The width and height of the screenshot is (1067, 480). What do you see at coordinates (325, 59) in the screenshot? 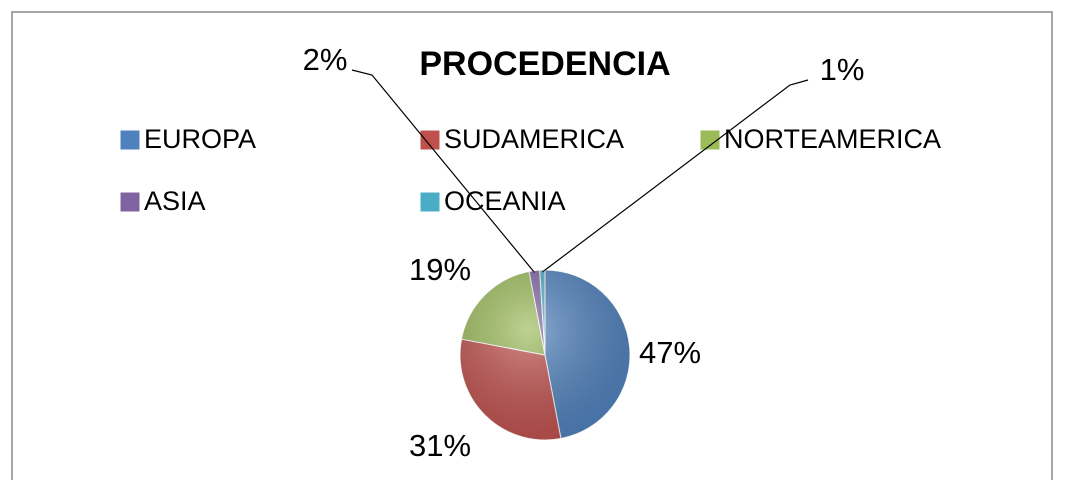
I see `data-label: 2%` at bounding box center [325, 59].